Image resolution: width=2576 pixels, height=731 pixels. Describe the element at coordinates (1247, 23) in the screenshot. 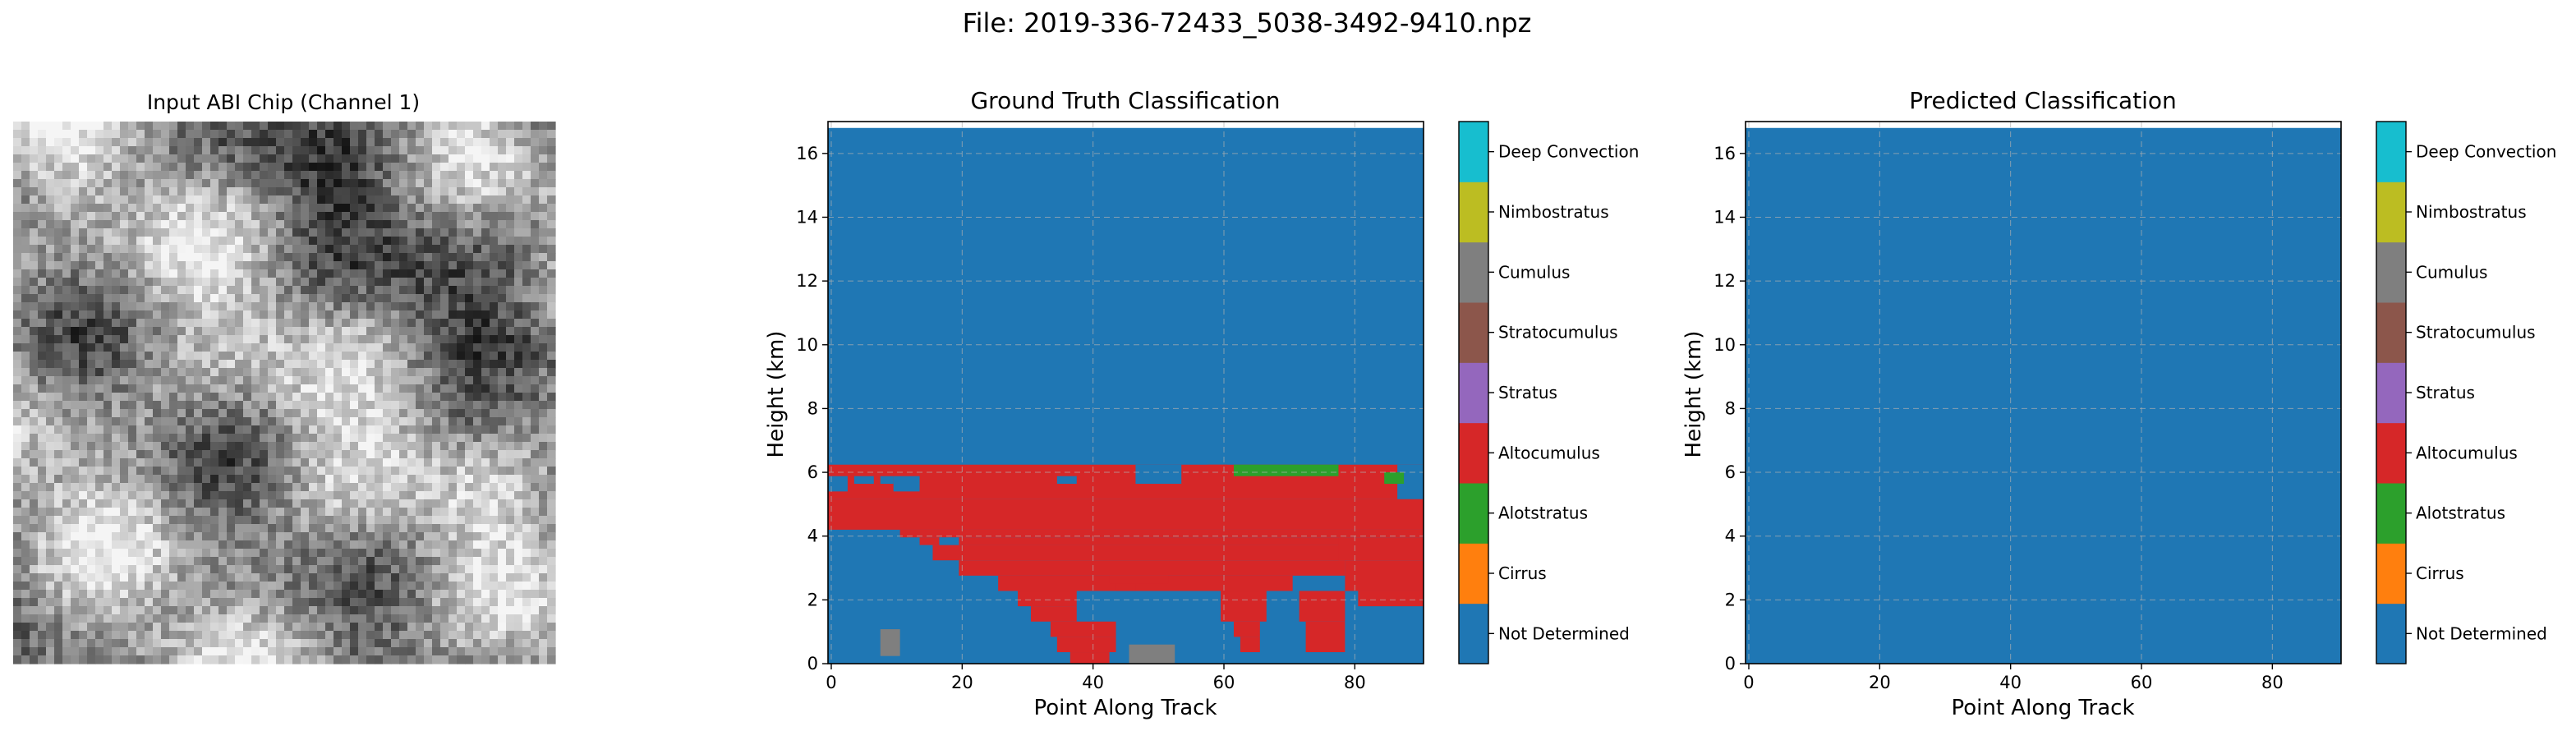

I see `figure-suptitle: File: 2019-336-72433_5038-3492-9410.npz` at that location.